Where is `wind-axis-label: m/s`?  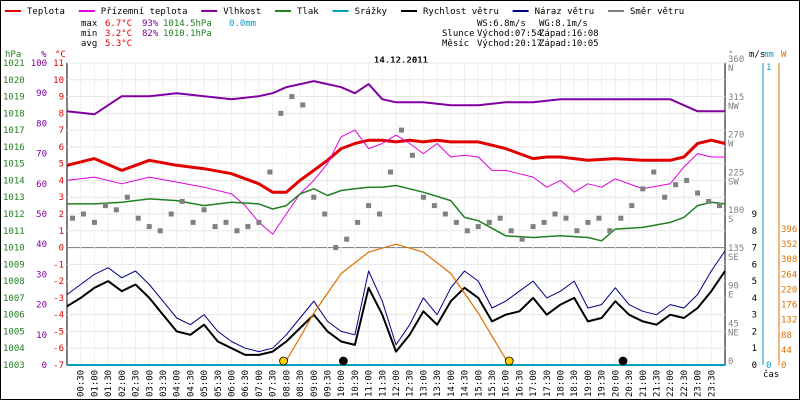 wind-axis-label: m/s is located at coordinates (757, 55).